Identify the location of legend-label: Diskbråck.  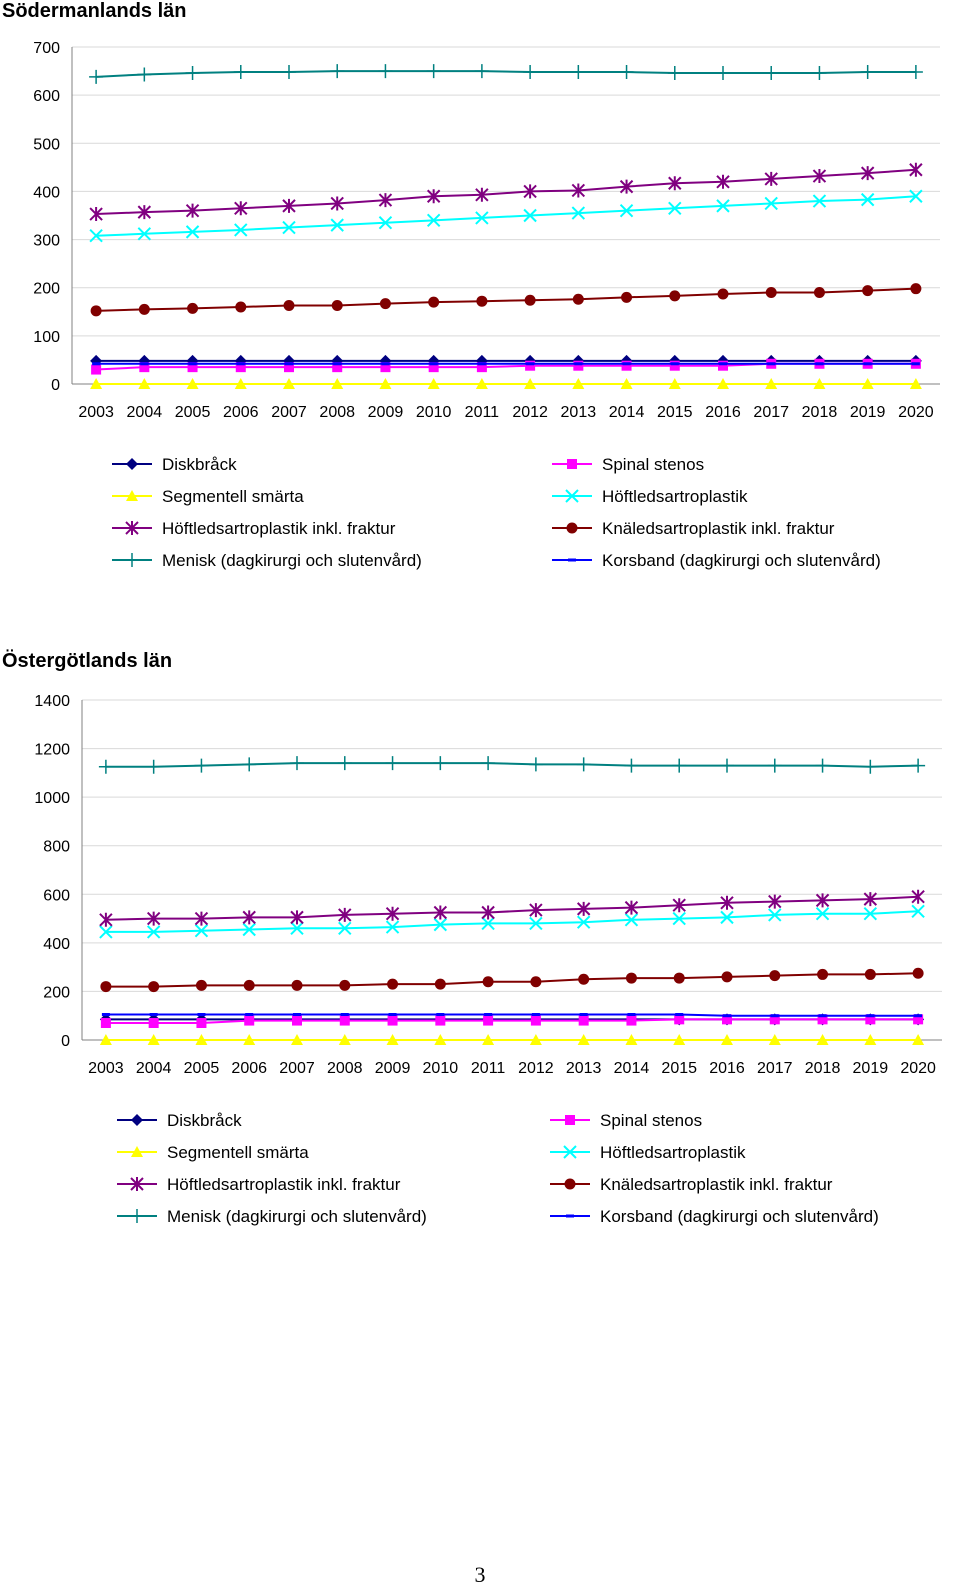
(199, 464).